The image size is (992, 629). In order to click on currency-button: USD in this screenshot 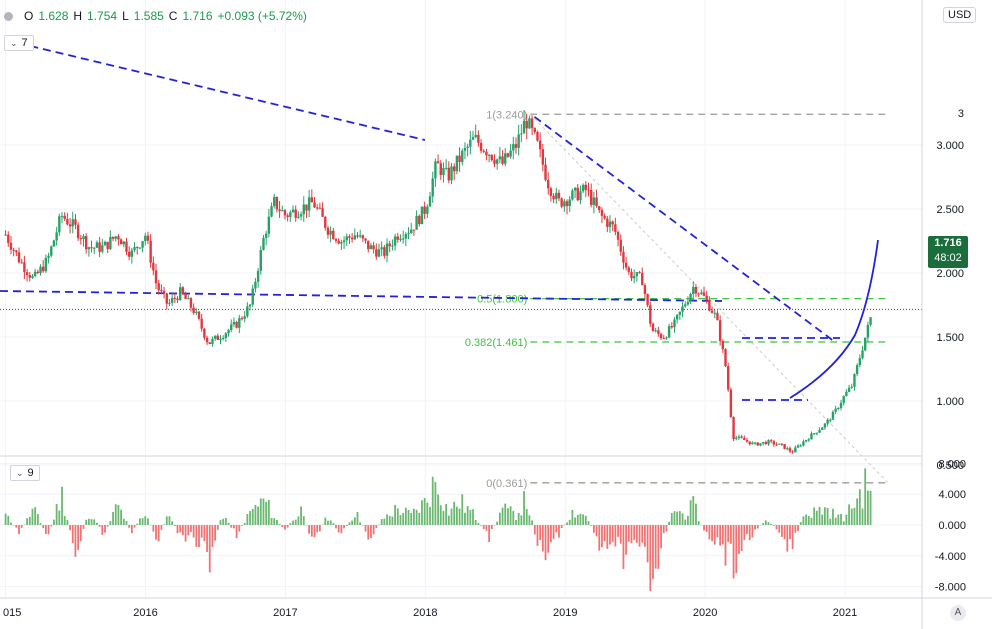, I will do `click(960, 15)`.